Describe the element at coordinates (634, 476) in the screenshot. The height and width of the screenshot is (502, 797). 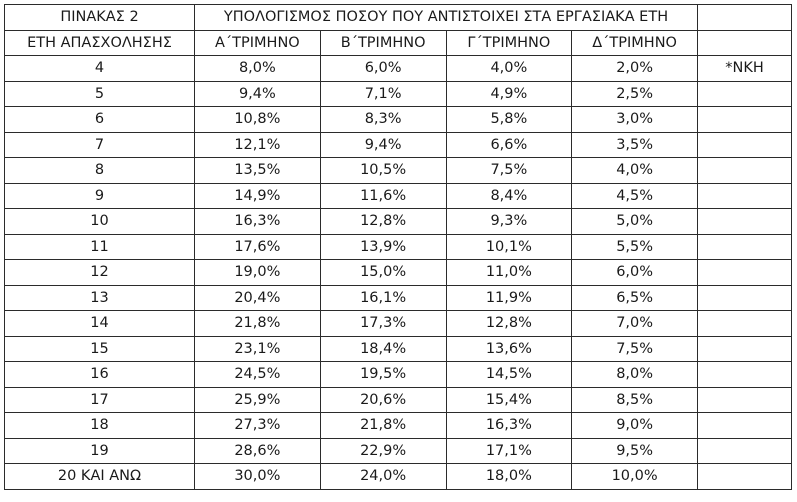
I see `quarter-d-cell: 10,0%` at that location.